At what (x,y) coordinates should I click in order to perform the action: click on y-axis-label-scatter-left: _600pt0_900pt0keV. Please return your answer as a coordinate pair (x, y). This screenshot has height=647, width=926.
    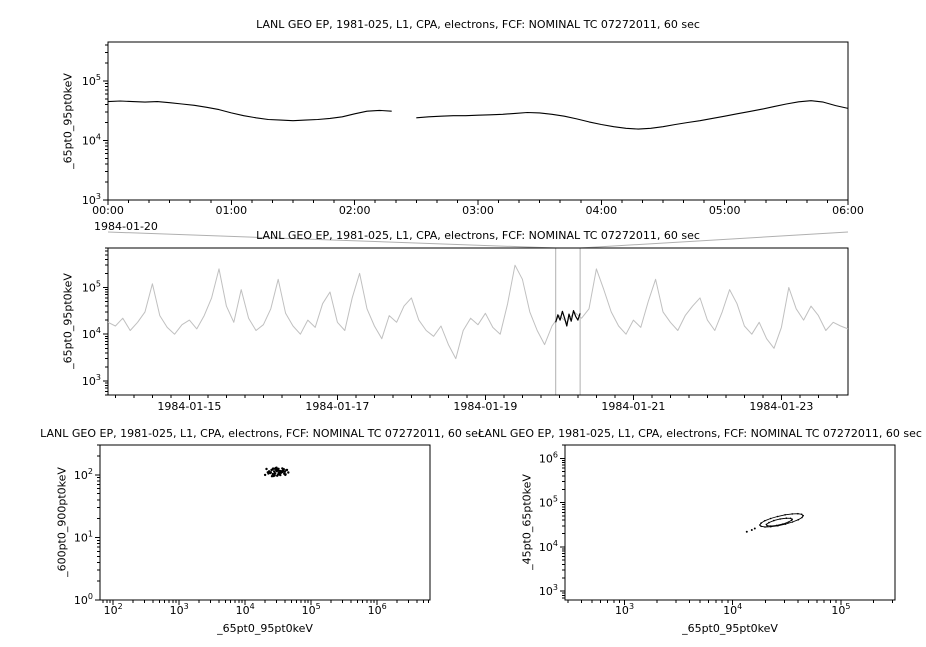
    Looking at the image, I should click on (62, 522).